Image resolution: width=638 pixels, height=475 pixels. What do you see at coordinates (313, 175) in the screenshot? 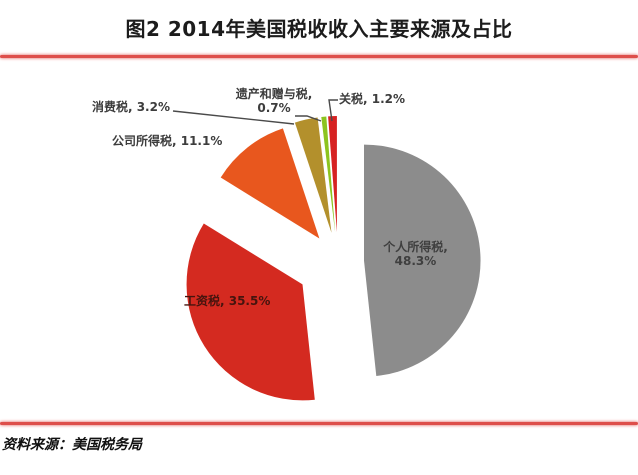
I see `pie-slice-excise-tax` at bounding box center [313, 175].